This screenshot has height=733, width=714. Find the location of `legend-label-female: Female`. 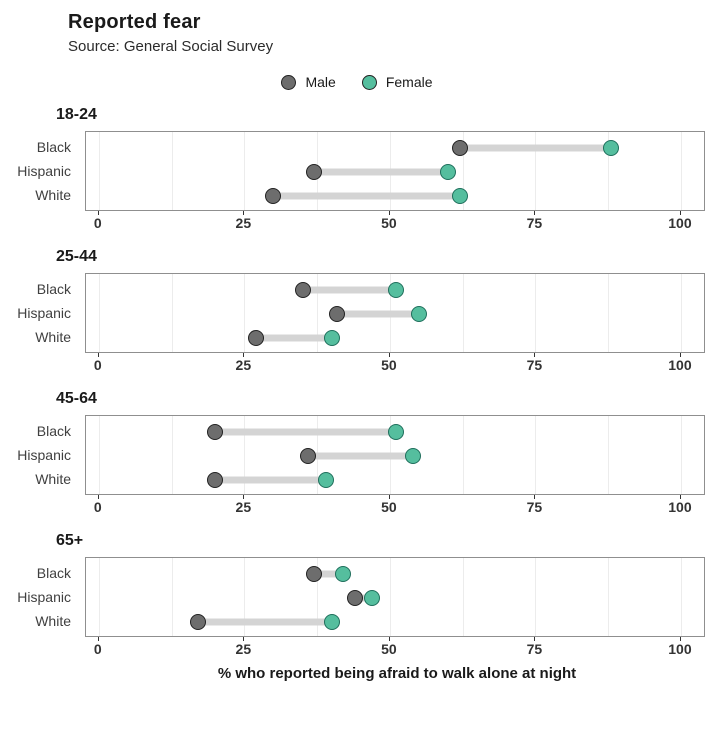

legend-label-female: Female is located at coordinates (409, 82).